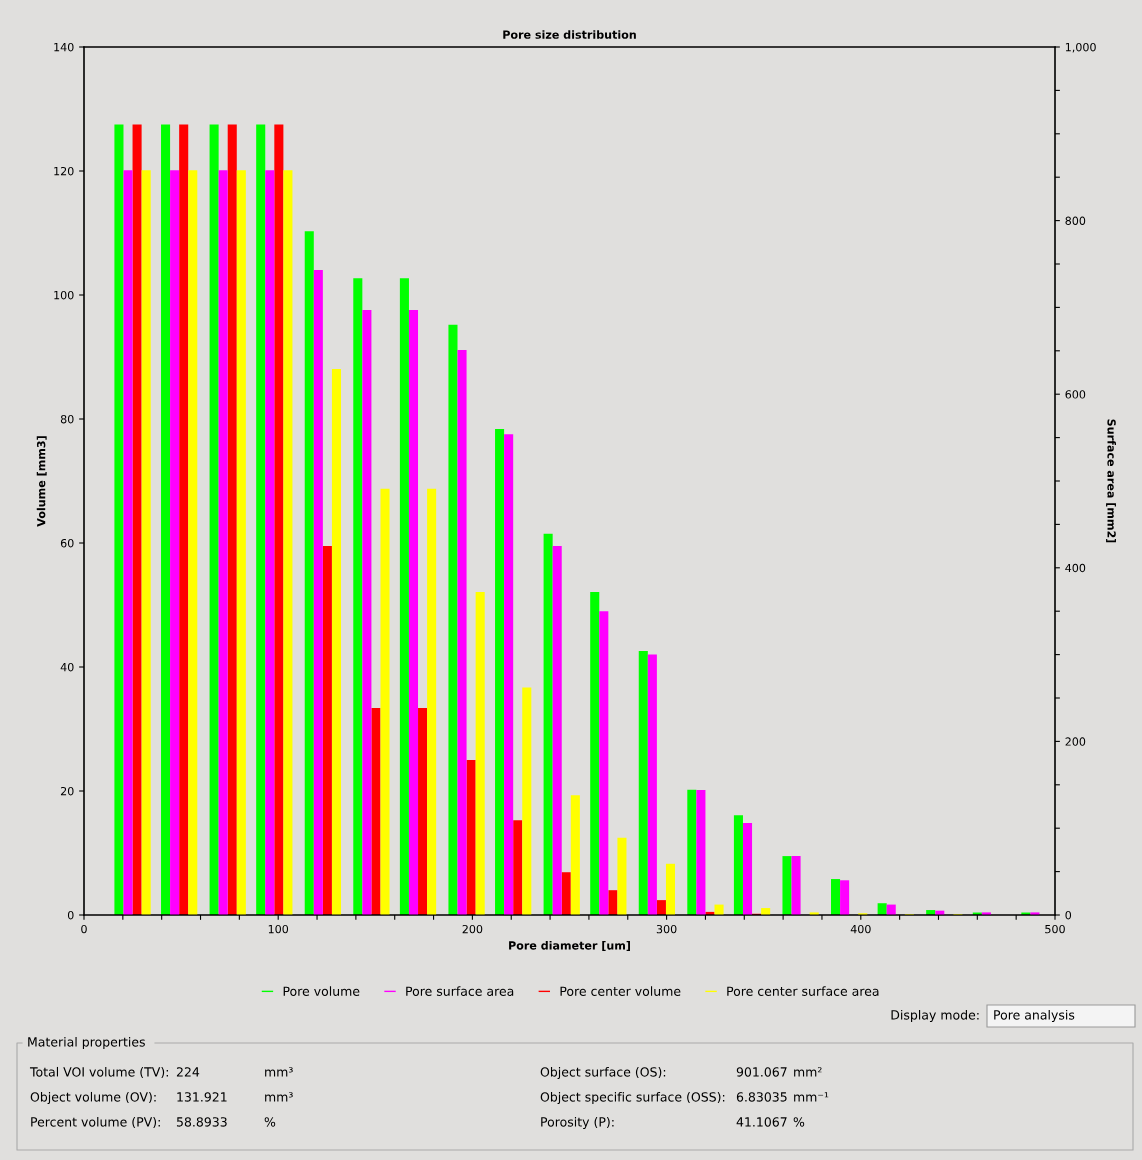 This screenshot has width=1142, height=1160. What do you see at coordinates (67, 667) in the screenshot?
I see `y-tick-label: 40` at bounding box center [67, 667].